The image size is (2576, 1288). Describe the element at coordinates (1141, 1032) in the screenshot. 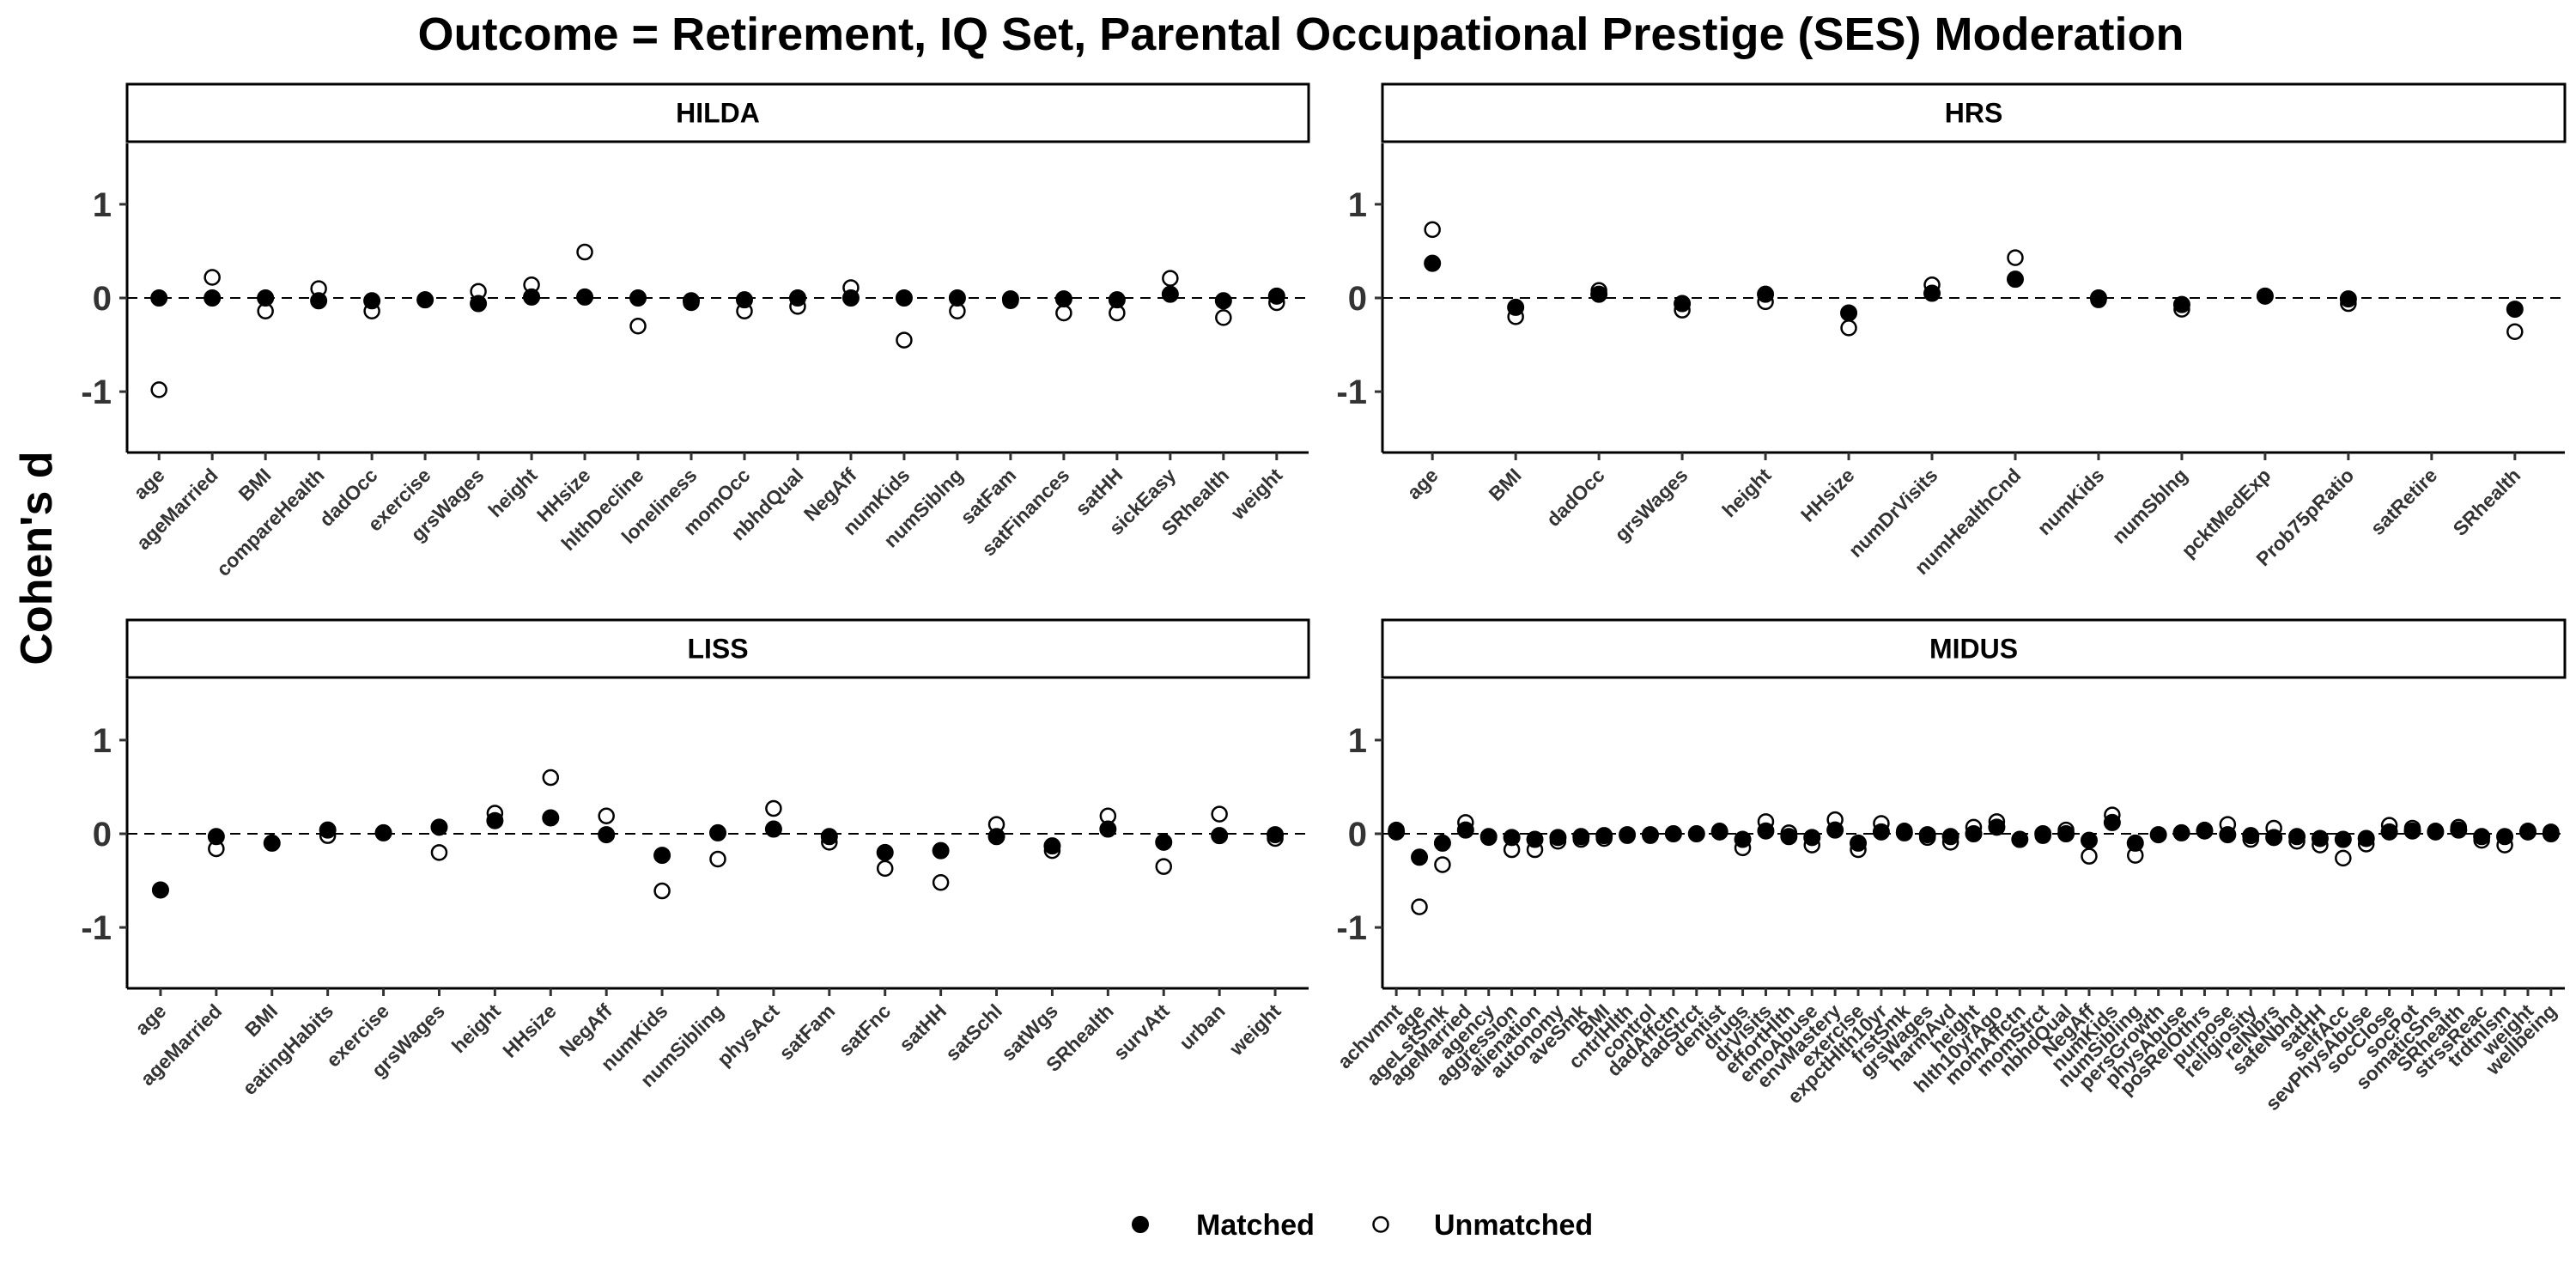

I see `x-tick-label-liss-18: survAtt` at that location.